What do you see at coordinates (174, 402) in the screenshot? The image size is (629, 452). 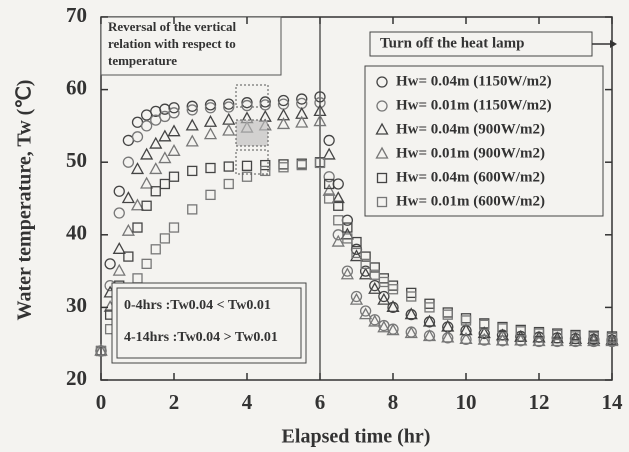 I see `x-tick-label: 2` at bounding box center [174, 402].